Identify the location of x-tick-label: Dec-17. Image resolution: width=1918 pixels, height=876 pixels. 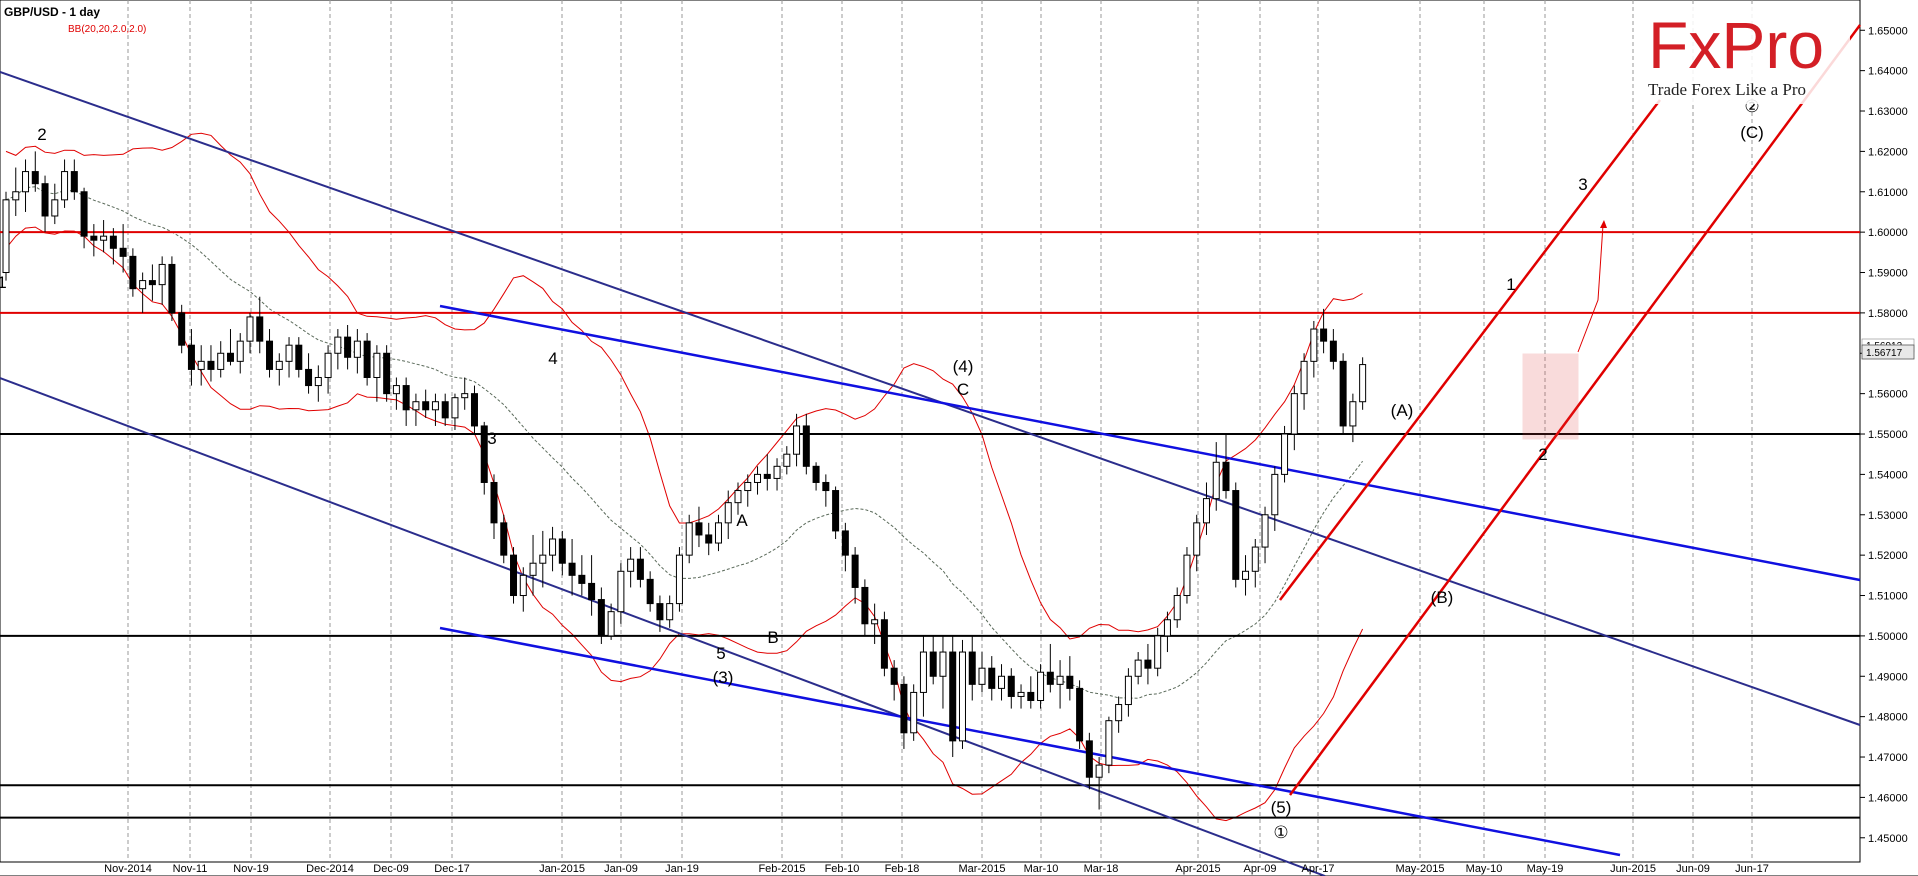
(451, 869).